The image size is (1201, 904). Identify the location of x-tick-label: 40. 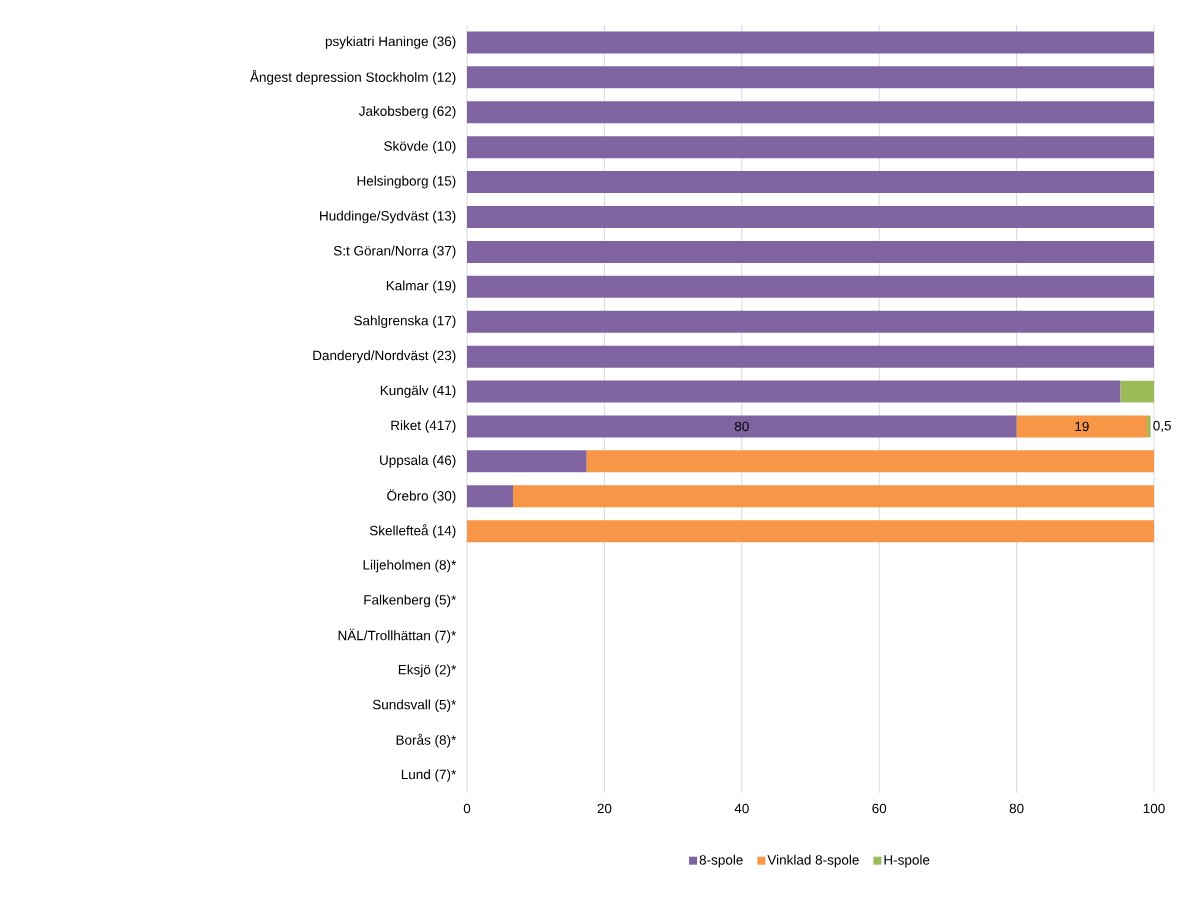
(741, 808).